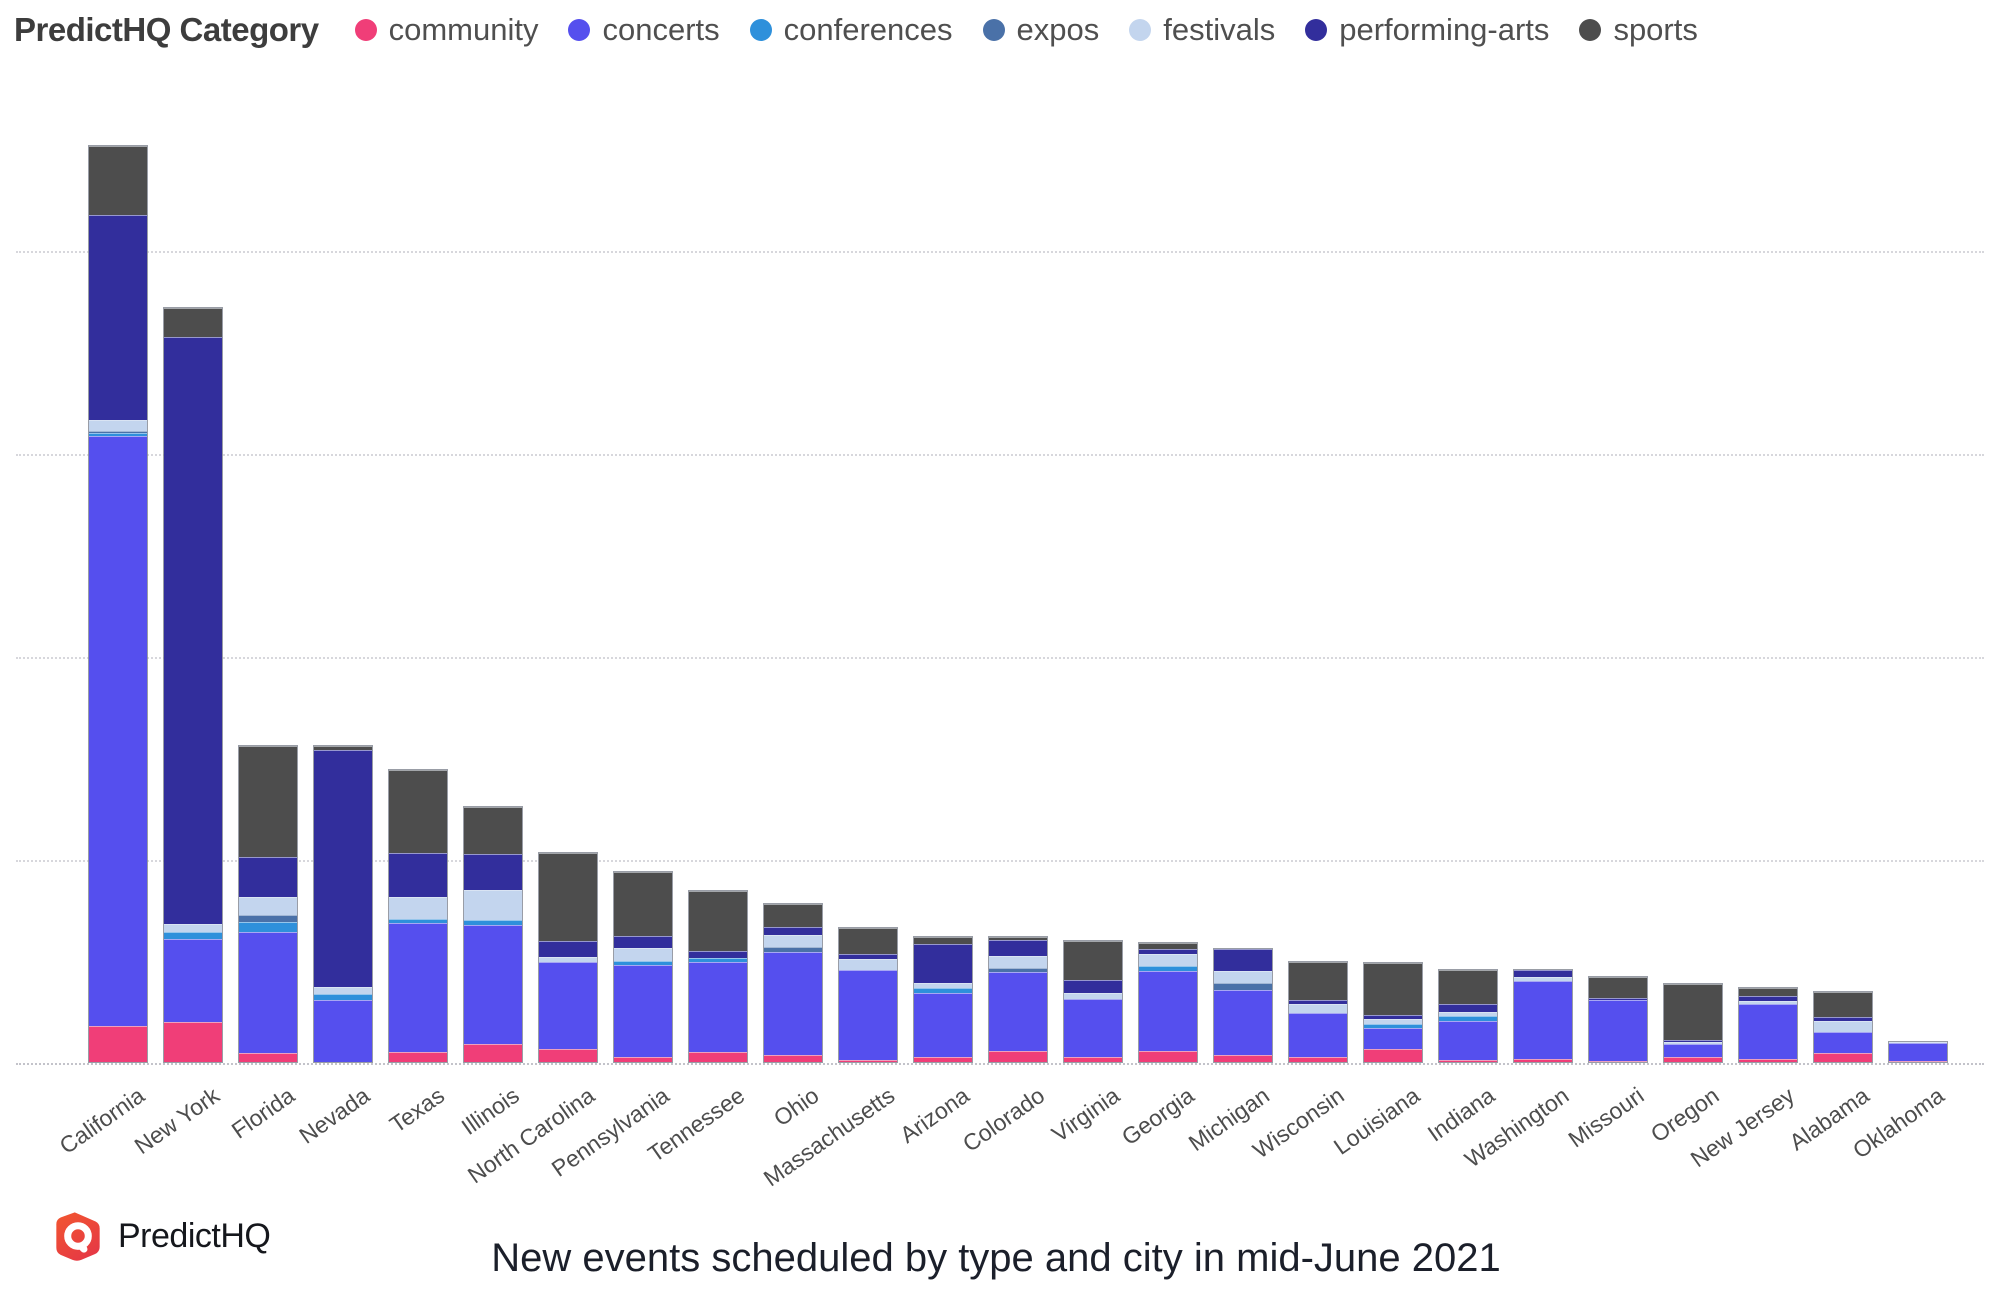 The image size is (1992, 1300). I want to click on bar-arizona, so click(943, 999).